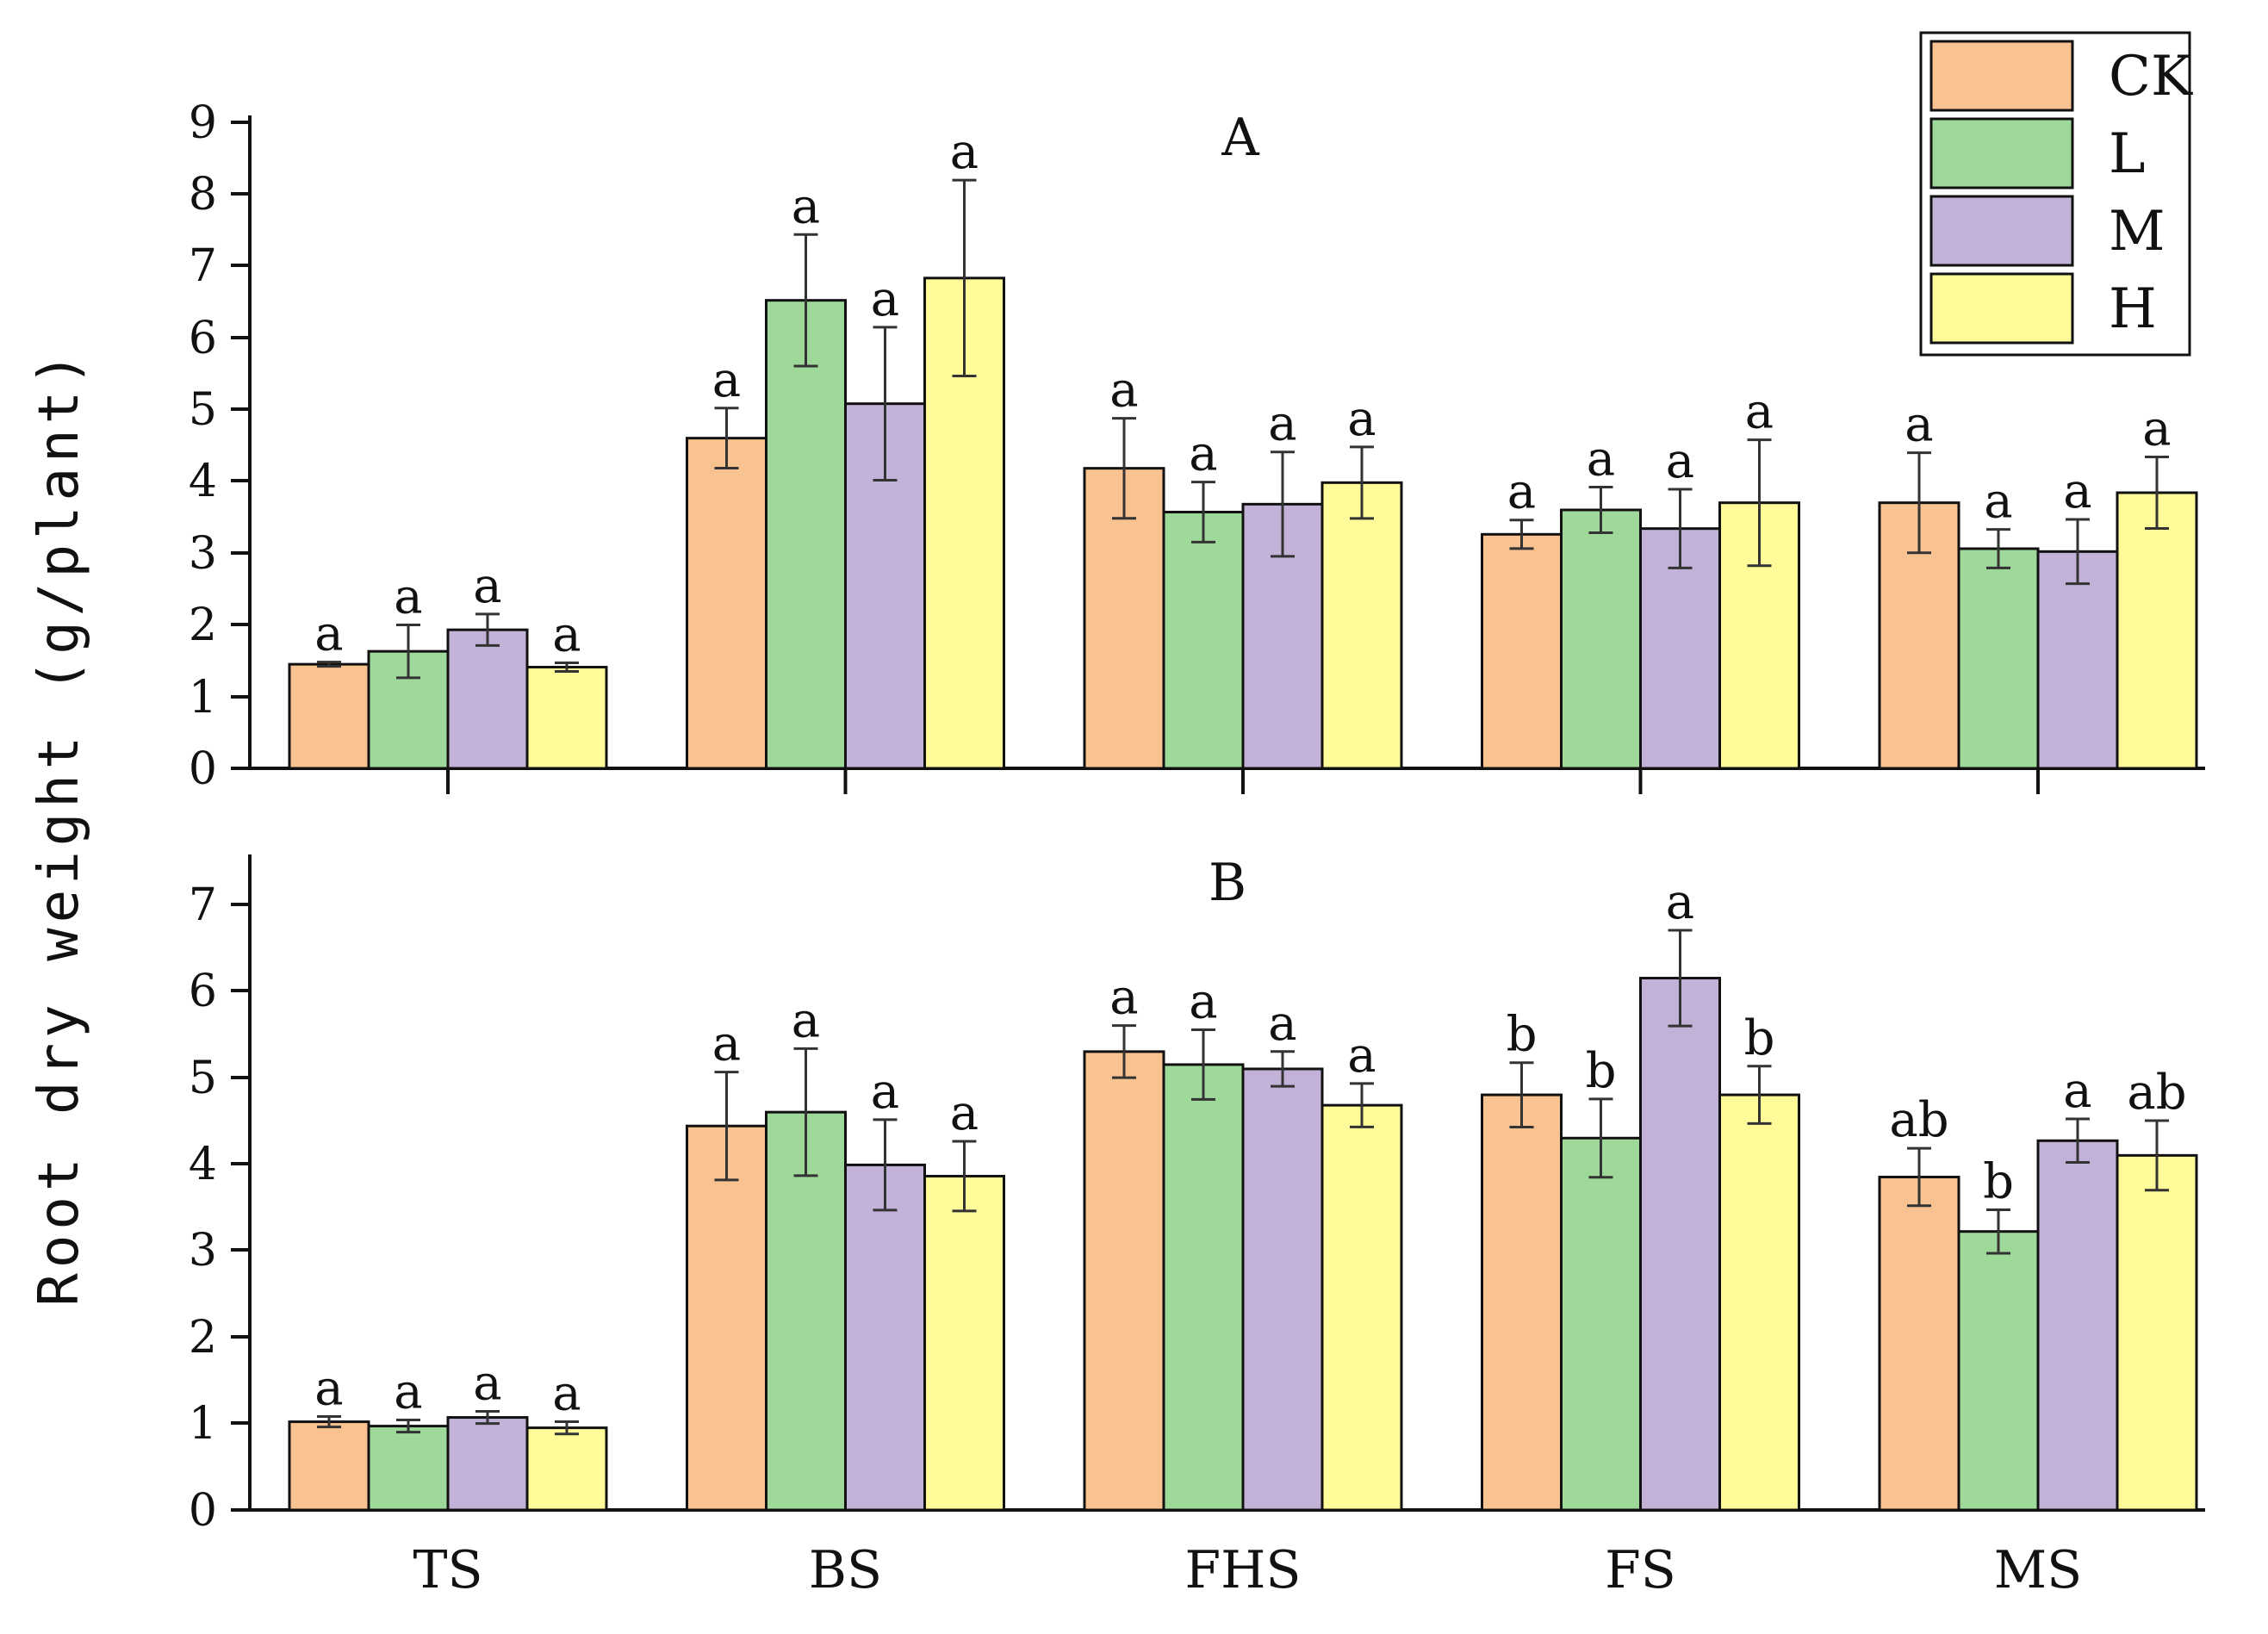  What do you see at coordinates (203, 410) in the screenshot?
I see `y-tick-label: 5` at bounding box center [203, 410].